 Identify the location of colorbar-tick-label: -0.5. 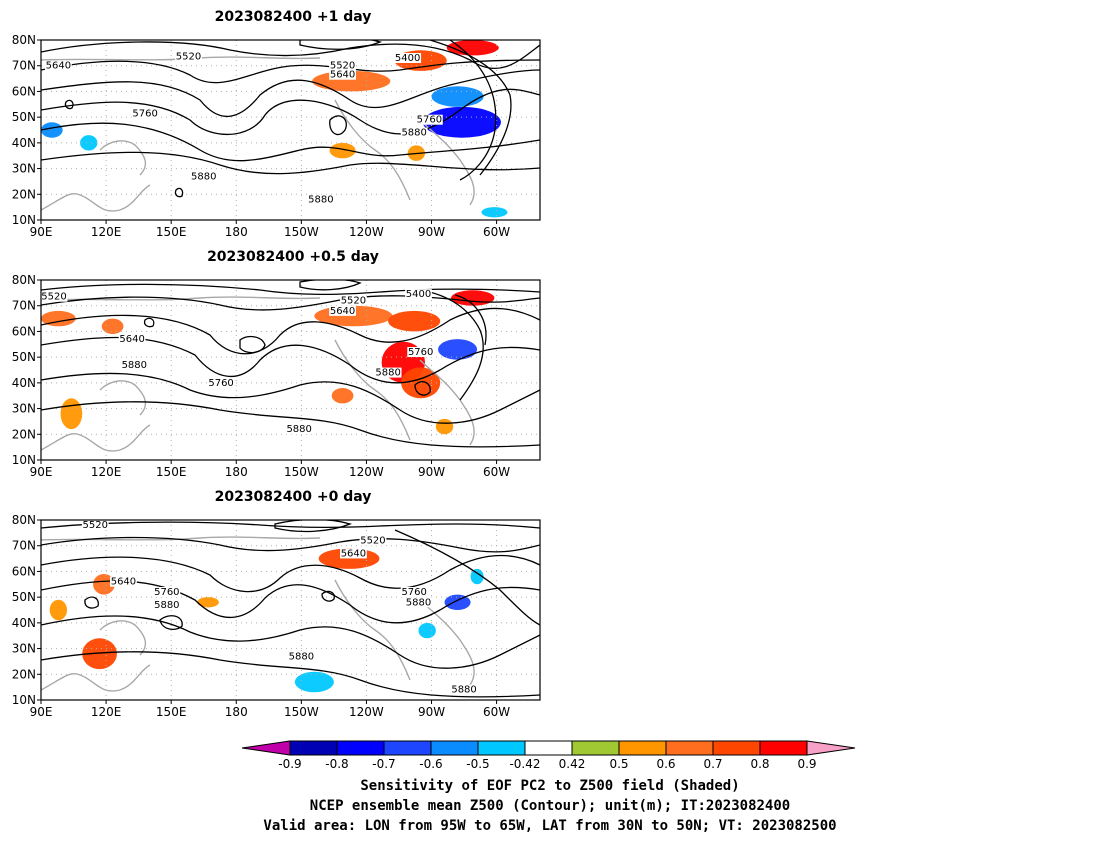
(477, 764).